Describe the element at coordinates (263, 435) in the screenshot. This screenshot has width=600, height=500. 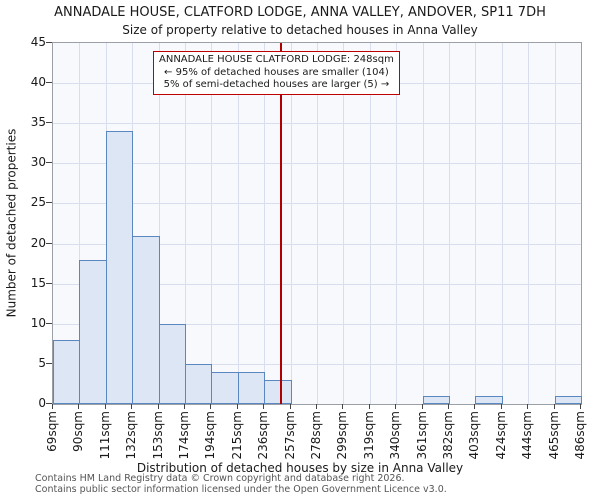
I see `x-tick-label-text: 236sqm` at that location.